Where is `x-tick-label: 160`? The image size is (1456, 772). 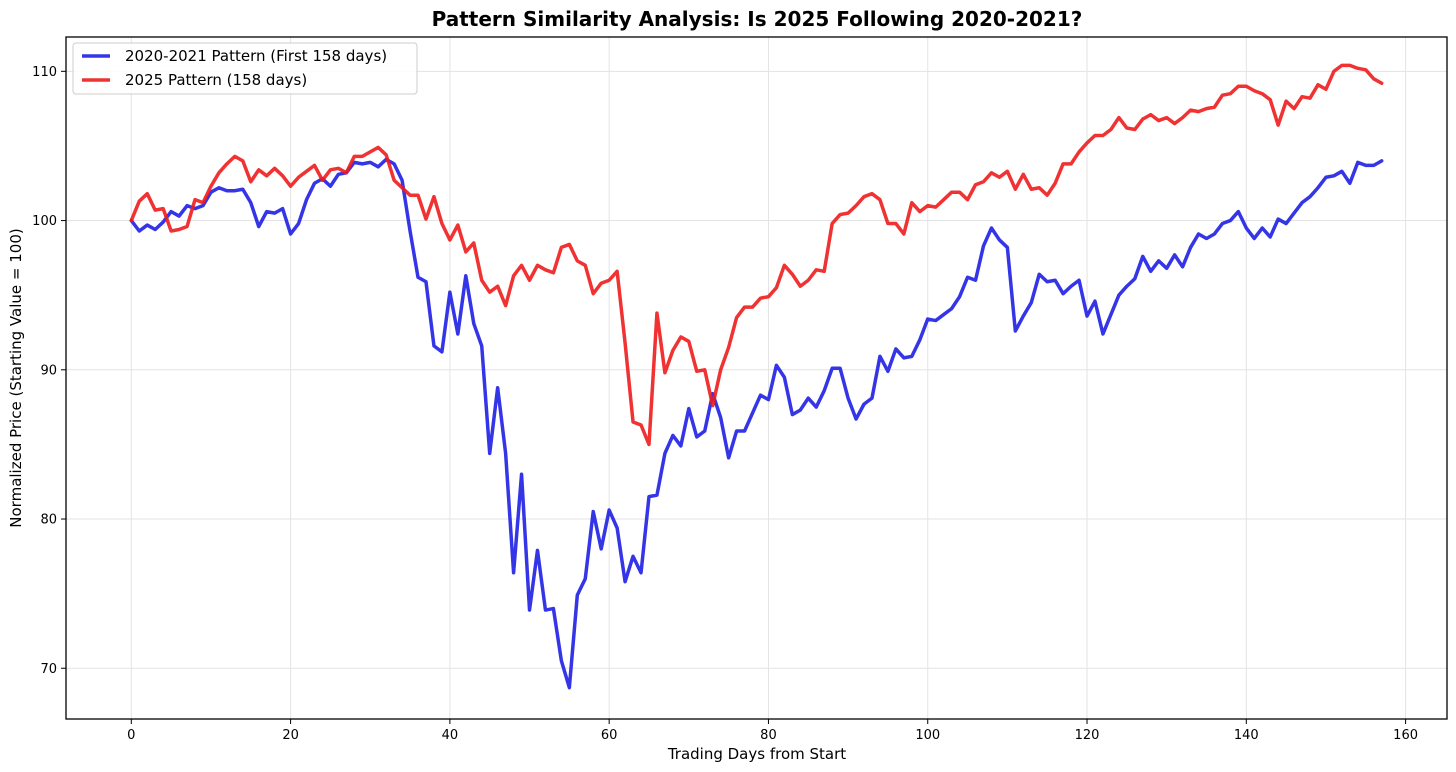
x-tick-label: 160 is located at coordinates (1405, 735).